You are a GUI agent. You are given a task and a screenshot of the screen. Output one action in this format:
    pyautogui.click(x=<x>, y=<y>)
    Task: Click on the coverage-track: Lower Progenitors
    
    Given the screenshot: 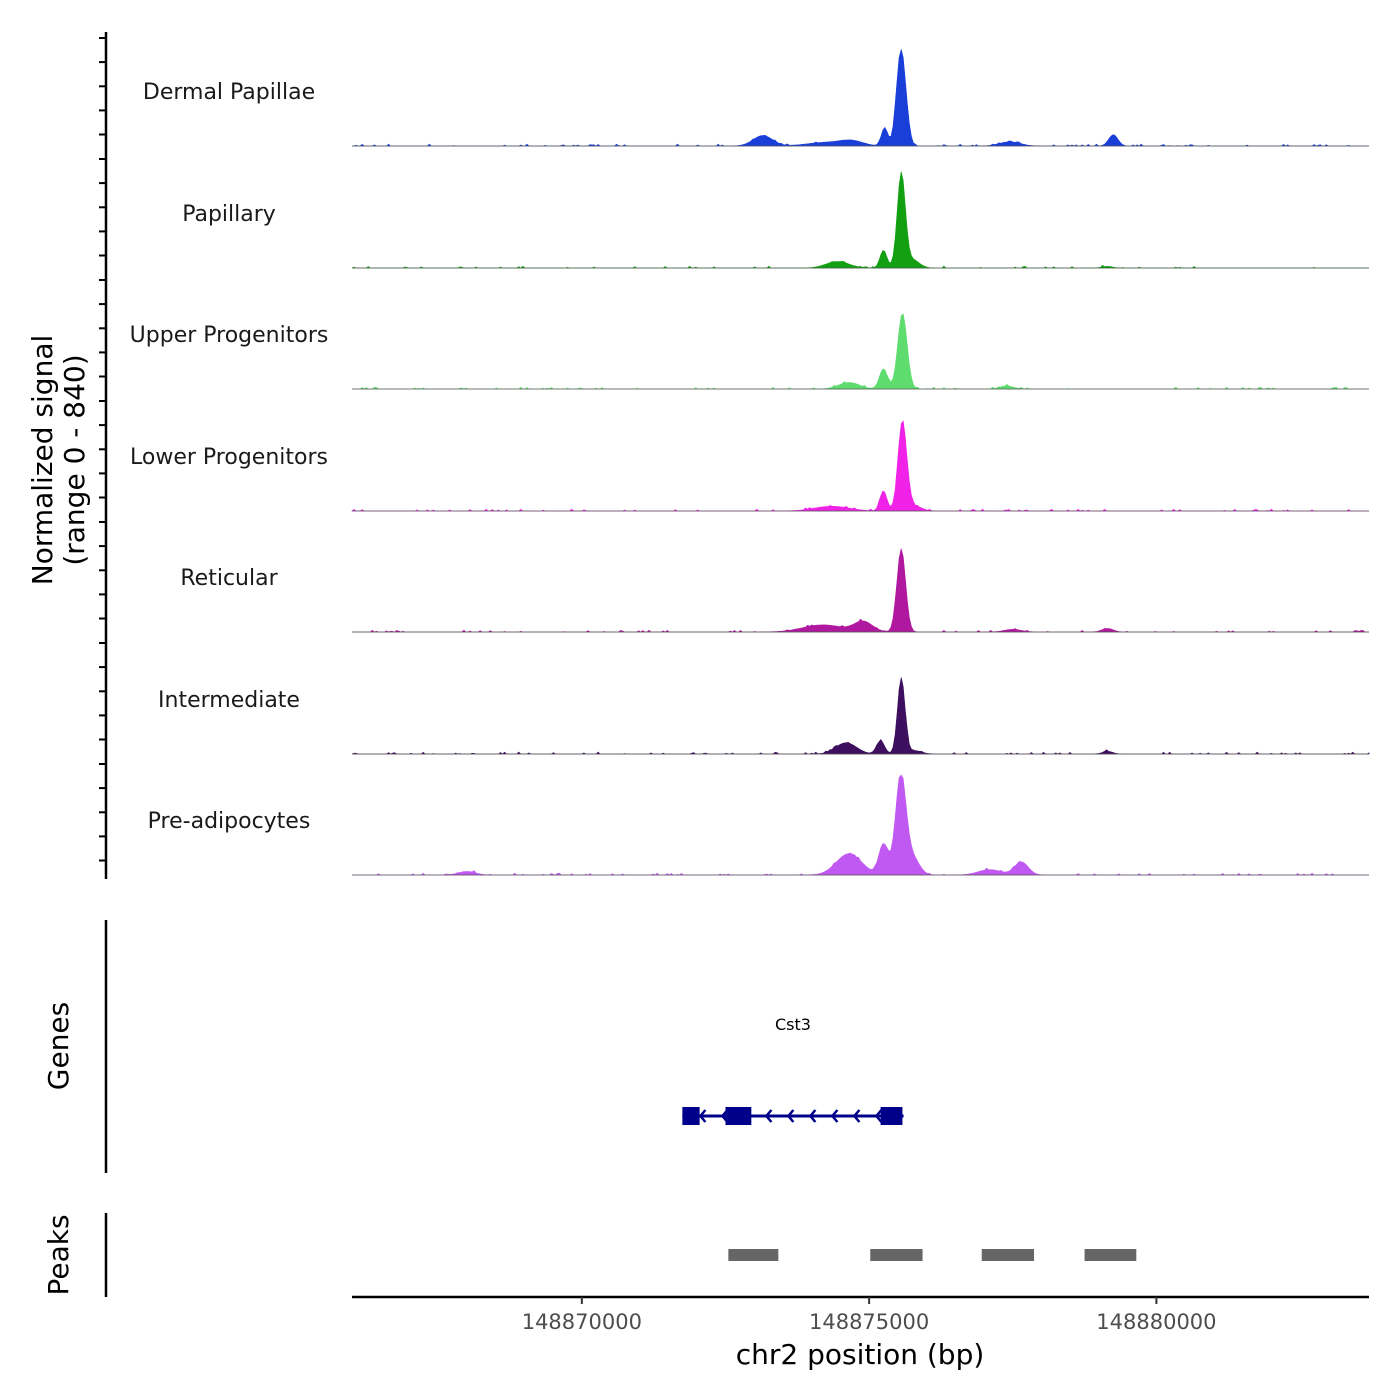 What is the action you would take?
    pyautogui.click(x=749, y=466)
    